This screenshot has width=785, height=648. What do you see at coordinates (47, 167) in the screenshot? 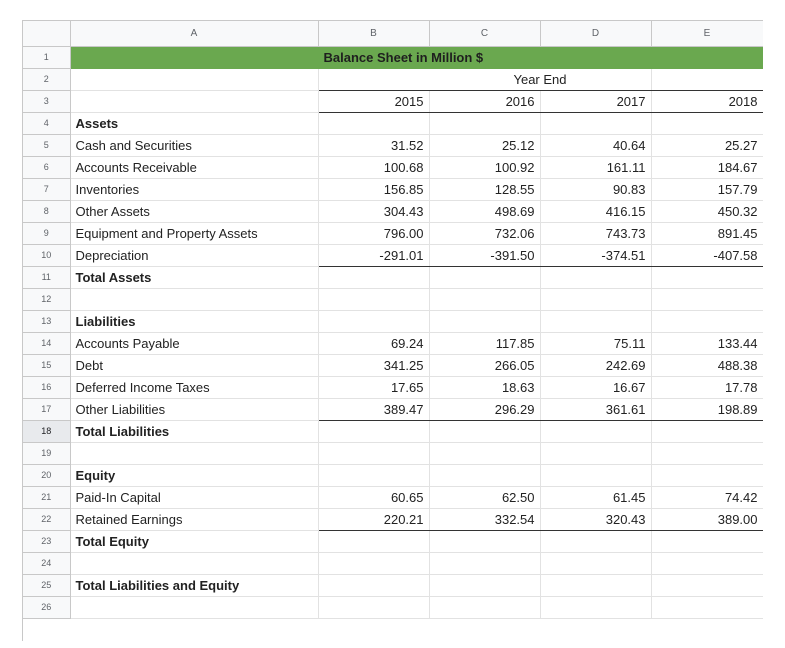
I see `row-header: 6` at bounding box center [47, 167].